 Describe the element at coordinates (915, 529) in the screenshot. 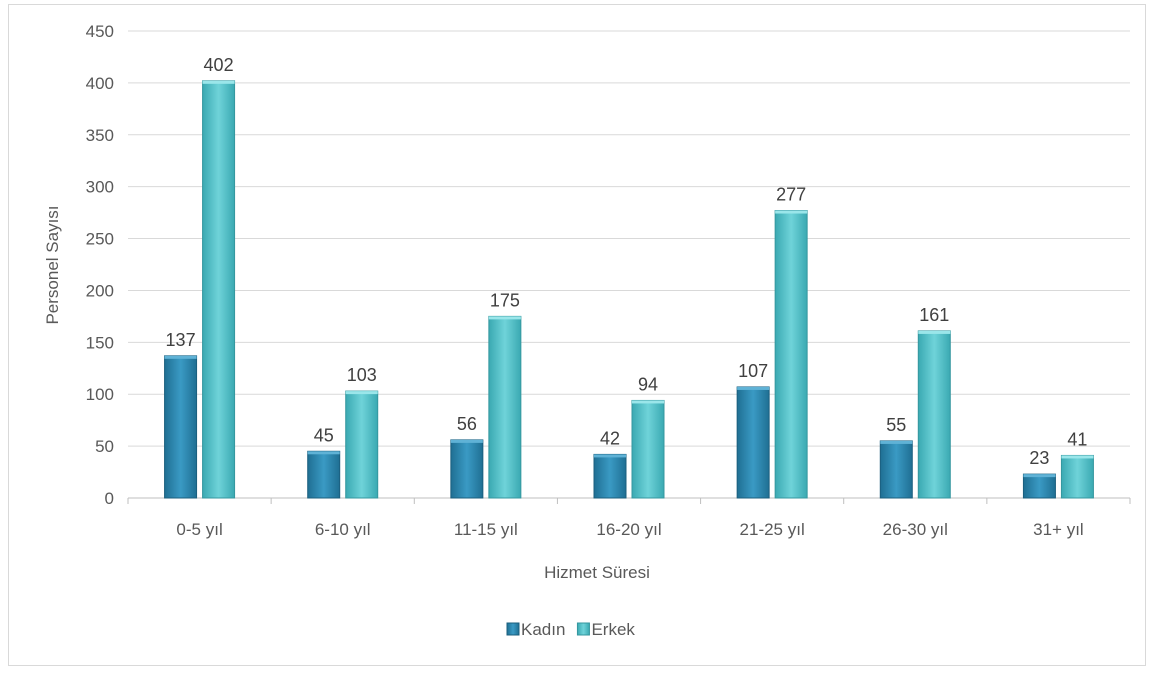

I see `x-tick-label: 26-30 yıl` at that location.